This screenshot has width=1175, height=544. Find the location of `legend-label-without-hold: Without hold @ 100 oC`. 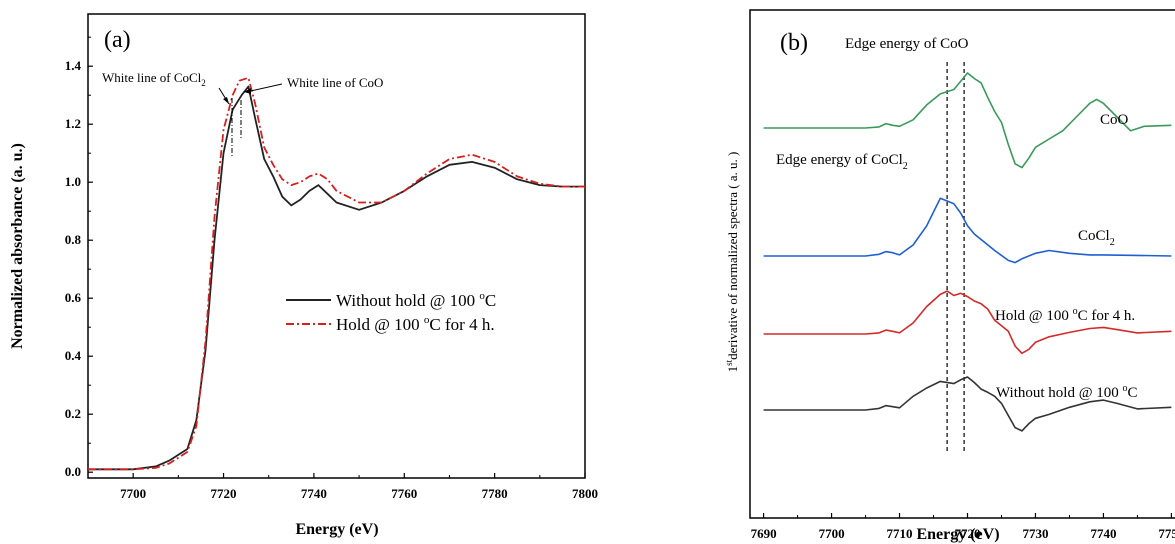

legend-label-without-hold: Without hold @ 100 oC is located at coordinates (416, 300).